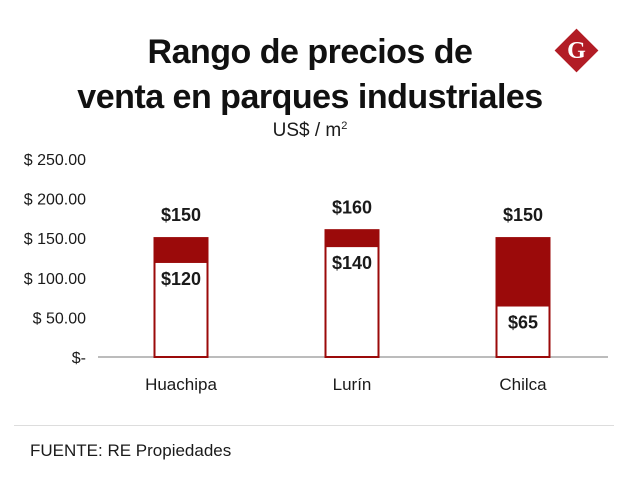 The height and width of the screenshot is (484, 620). Describe the element at coordinates (352, 263) in the screenshot. I see `min-label-lurin: $140` at that location.